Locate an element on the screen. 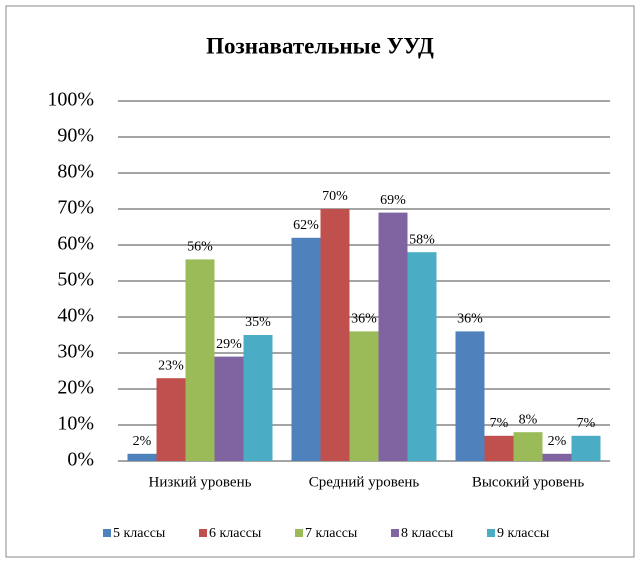 Image resolution: width=640 pixels, height=563 pixels. y-tick-label: 40% is located at coordinates (75, 316).